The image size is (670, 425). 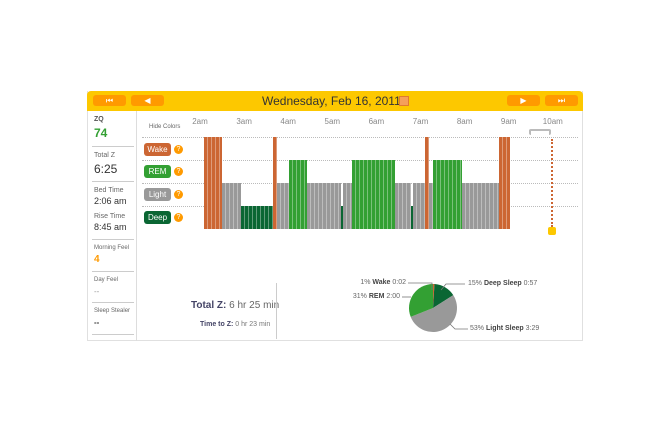 I want to click on time-label: 10am, so click(x=552, y=121).